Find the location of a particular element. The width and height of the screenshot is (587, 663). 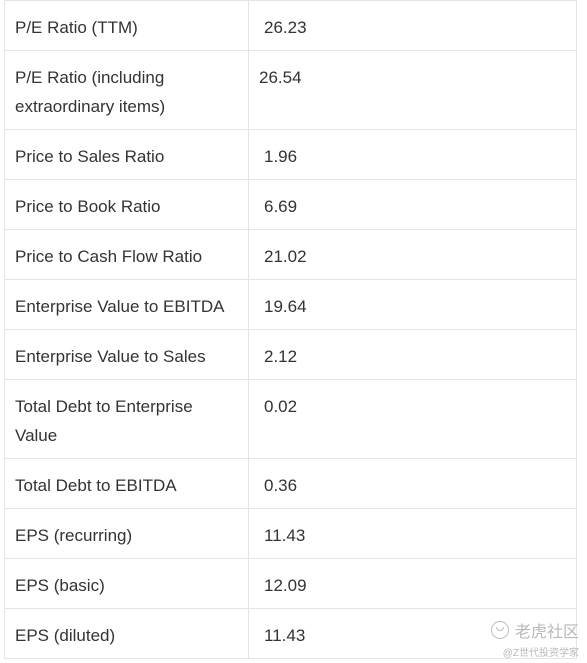

table-row: Price to Sales Ratio 1.96 is located at coordinates (291, 155).